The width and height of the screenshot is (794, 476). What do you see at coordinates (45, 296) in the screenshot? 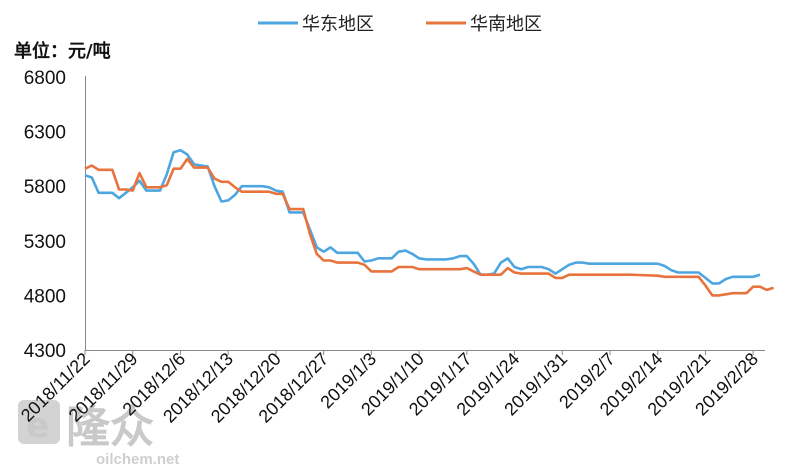
I see `y-tick-label: 4800` at bounding box center [45, 296].